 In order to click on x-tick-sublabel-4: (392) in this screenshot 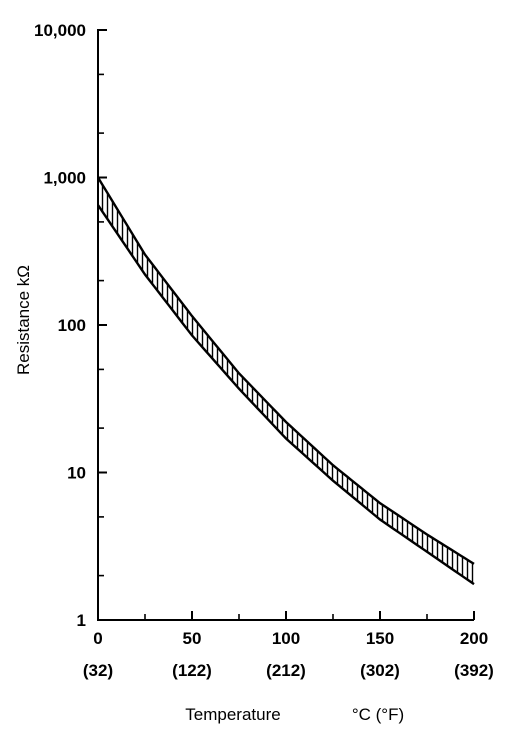, I will do `click(474, 670)`.